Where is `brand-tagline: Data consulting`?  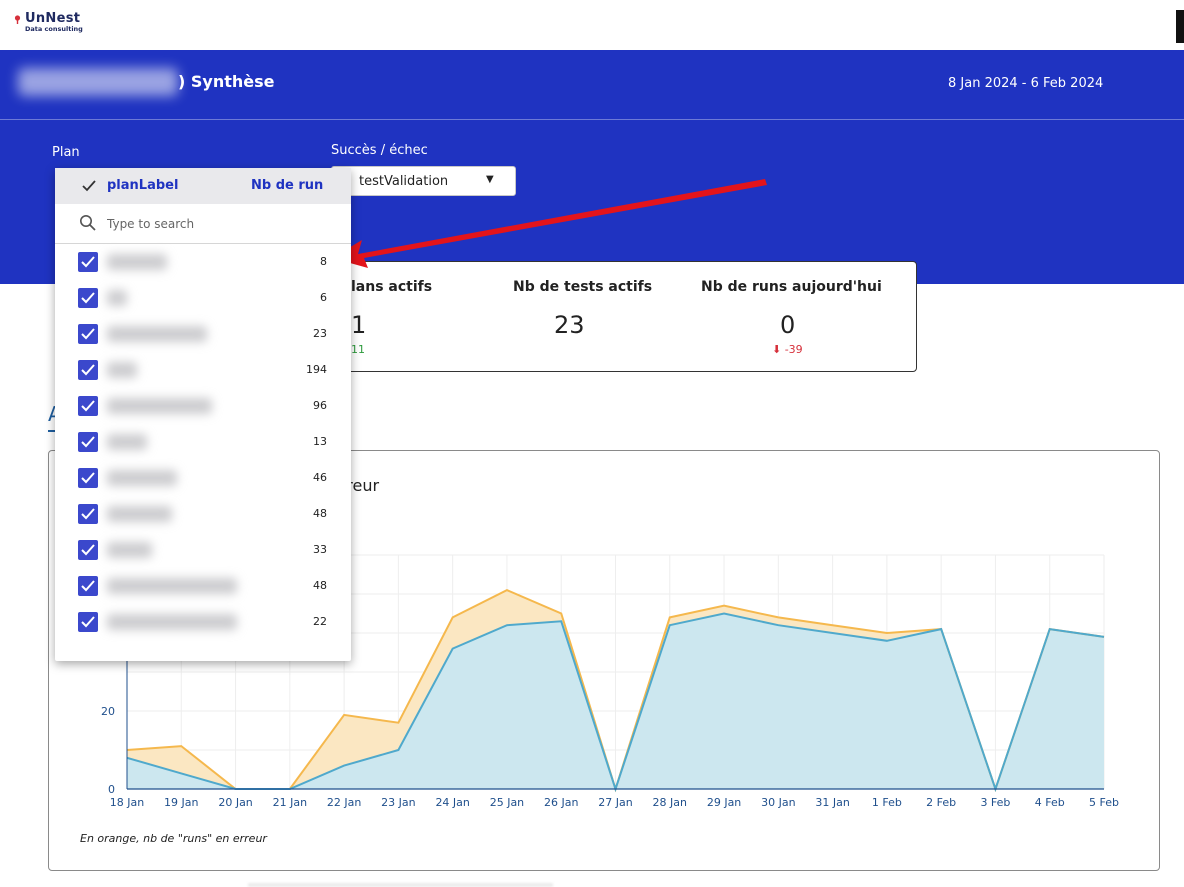
brand-tagline: Data consulting is located at coordinates (54, 29).